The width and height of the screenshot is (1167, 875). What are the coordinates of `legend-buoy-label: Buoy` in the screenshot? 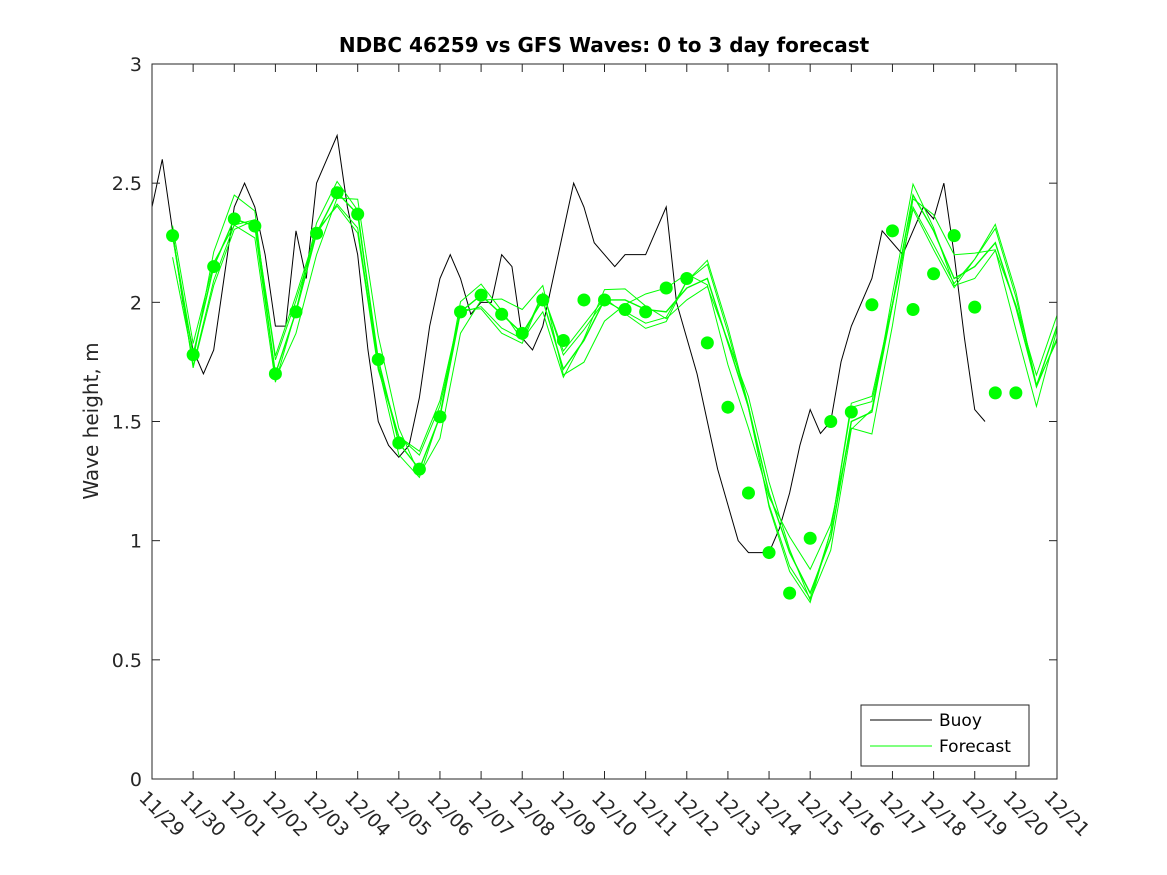 It's located at (960, 721).